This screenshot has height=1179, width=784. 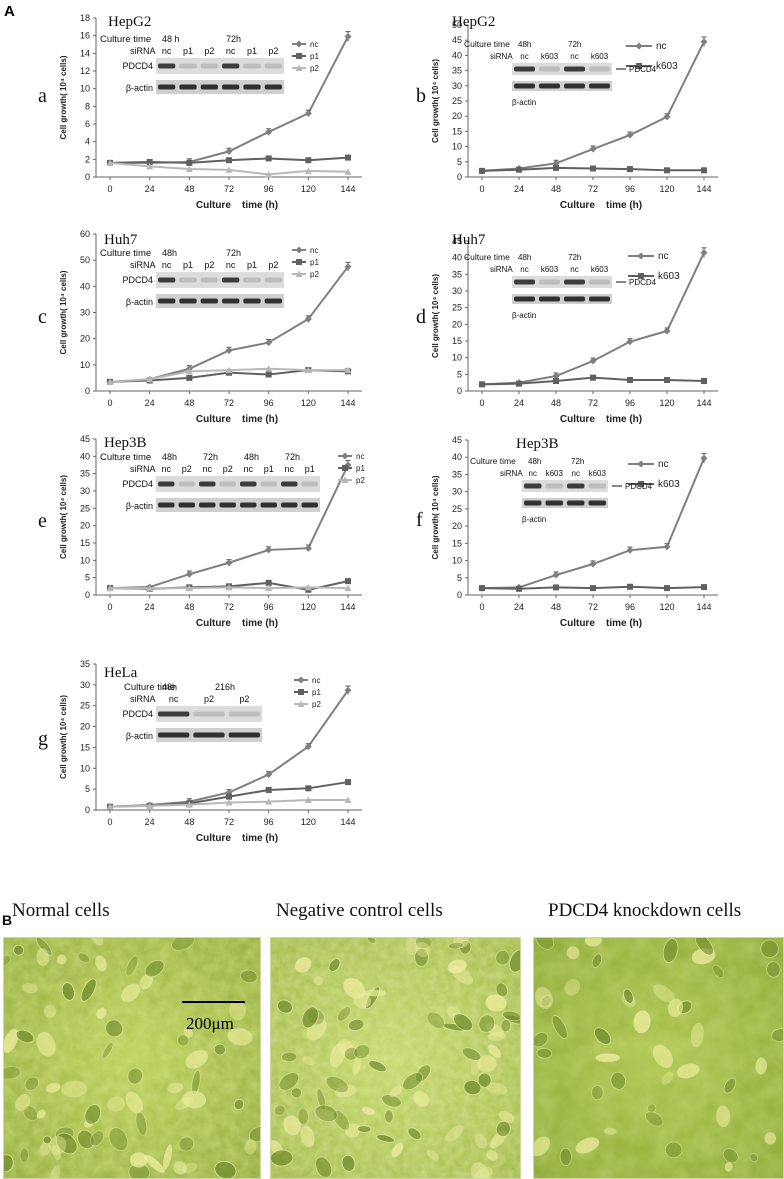 What do you see at coordinates (85, 439) in the screenshot?
I see `y-tick-label: 45` at bounding box center [85, 439].